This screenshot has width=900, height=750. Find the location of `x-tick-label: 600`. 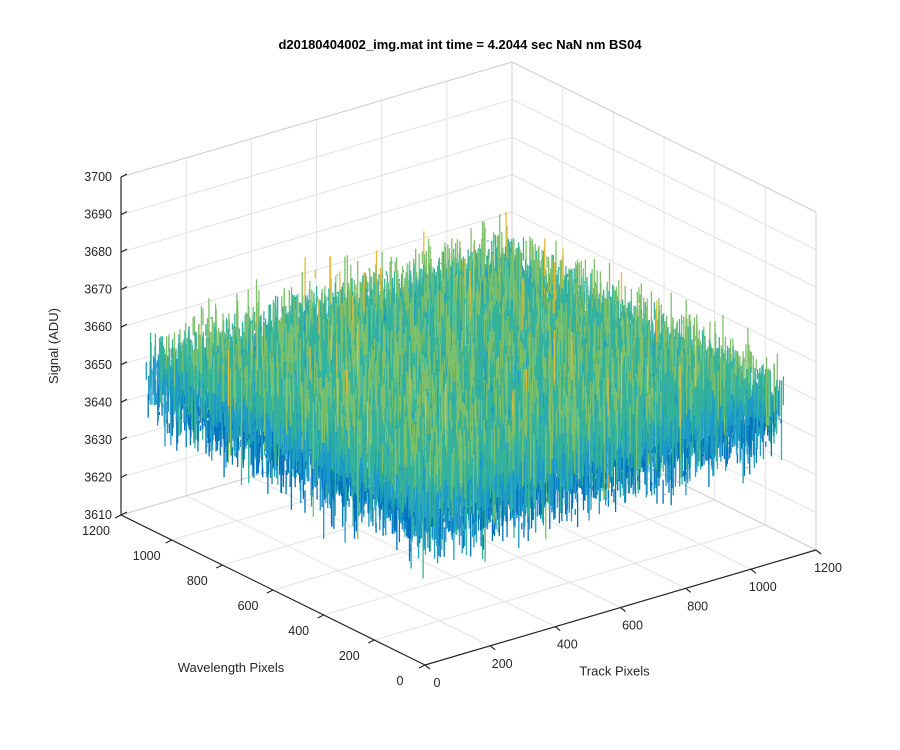

x-tick-label: 600 is located at coordinates (632, 626).